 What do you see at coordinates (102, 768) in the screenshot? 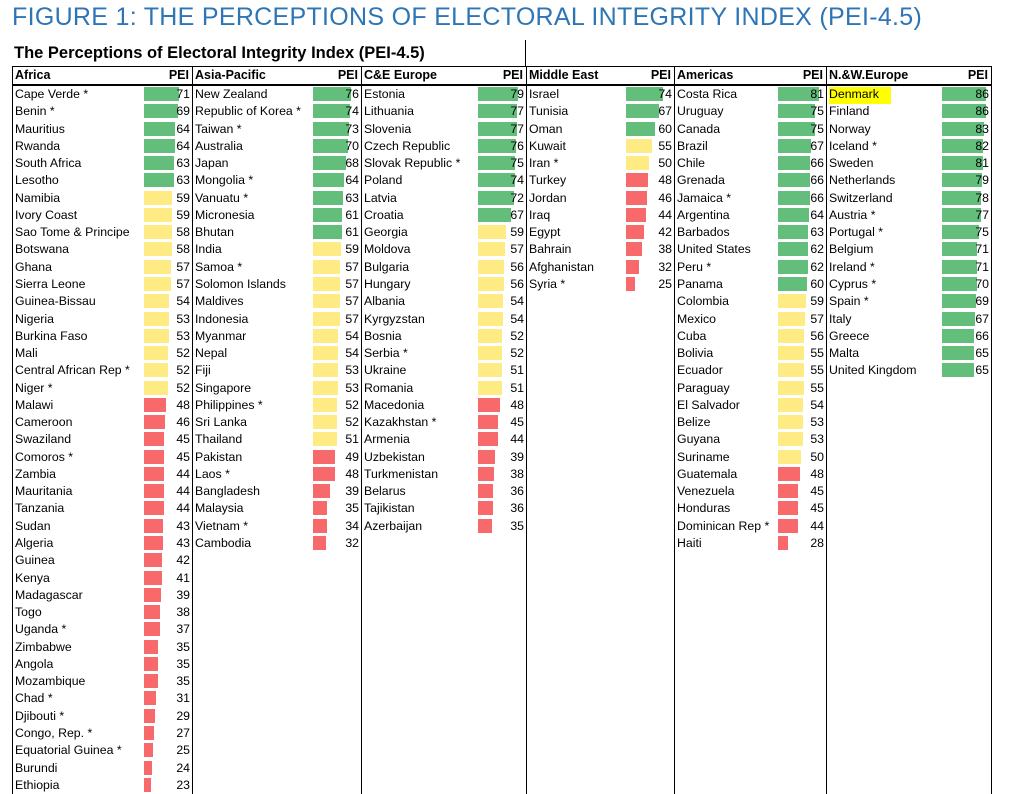
I see `table-row: Burundi 24` at bounding box center [102, 768].